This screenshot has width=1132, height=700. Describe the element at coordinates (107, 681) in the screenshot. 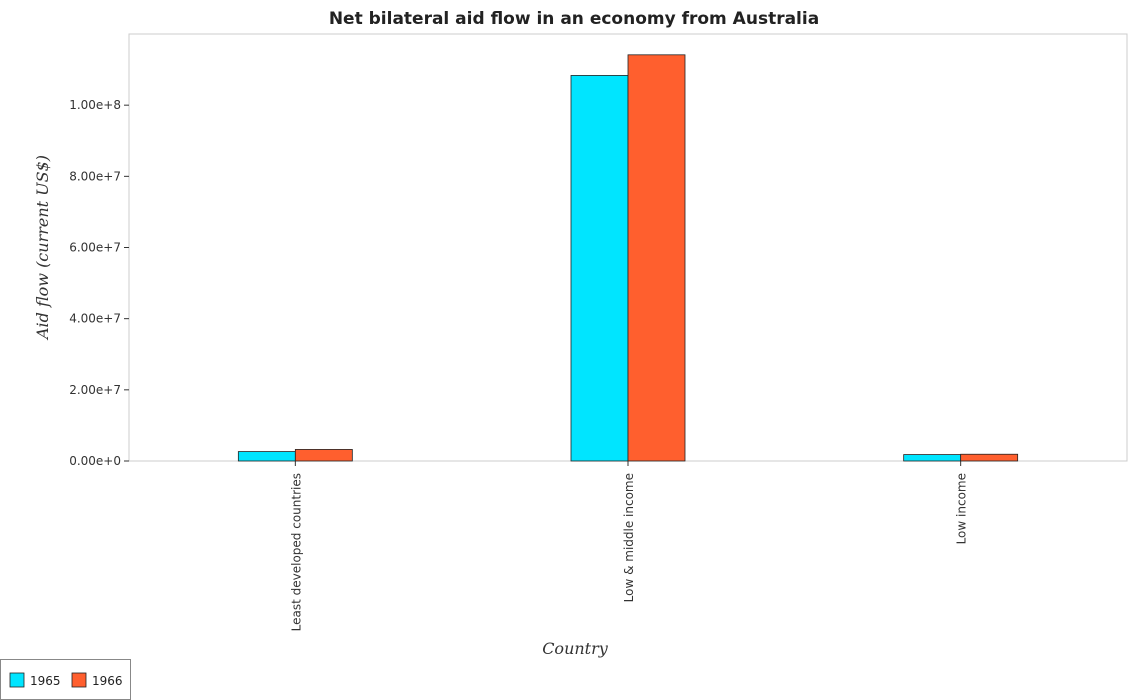

I see `legend-label-1966: 1966` at that location.